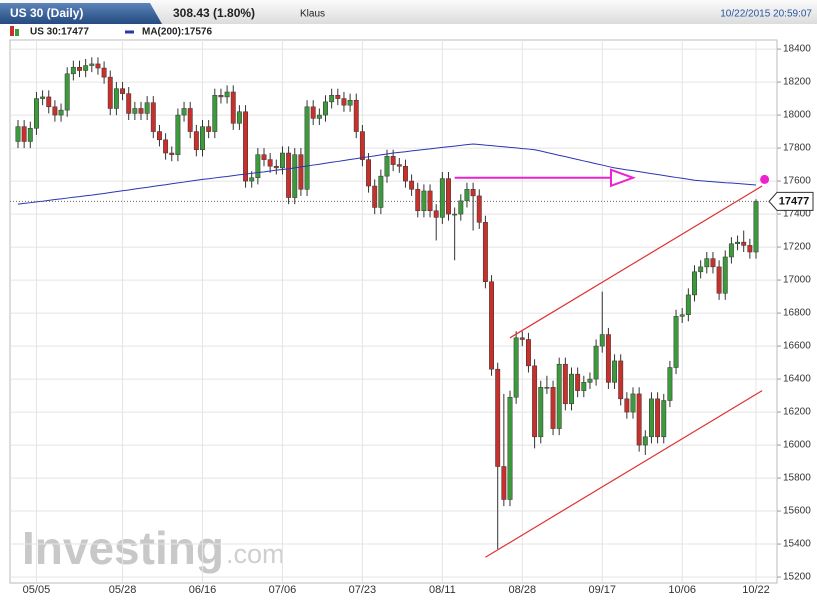 Image resolution: width=817 pixels, height=607 pixels. Describe the element at coordinates (797, 115) in the screenshot. I see `y-tick-label: 18000` at that location.